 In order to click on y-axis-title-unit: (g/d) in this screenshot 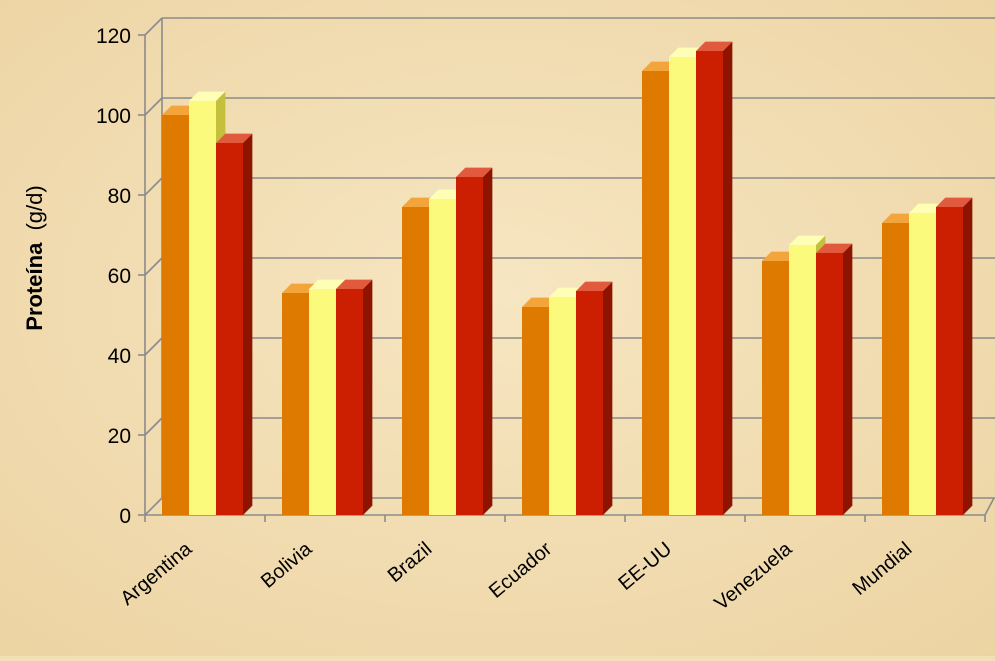, I will do `click(34, 207)`.